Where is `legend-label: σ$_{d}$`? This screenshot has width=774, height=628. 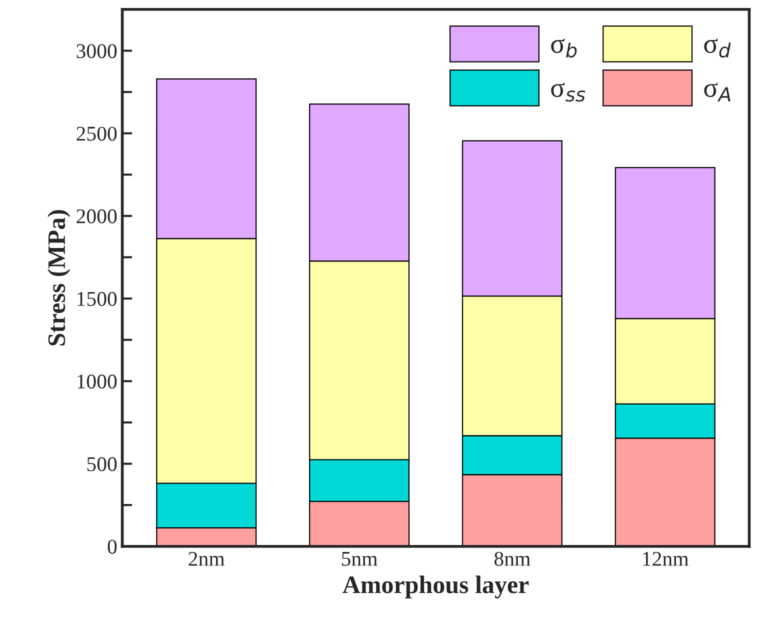
legend-label: σ$_{d}$ is located at coordinates (717, 48).